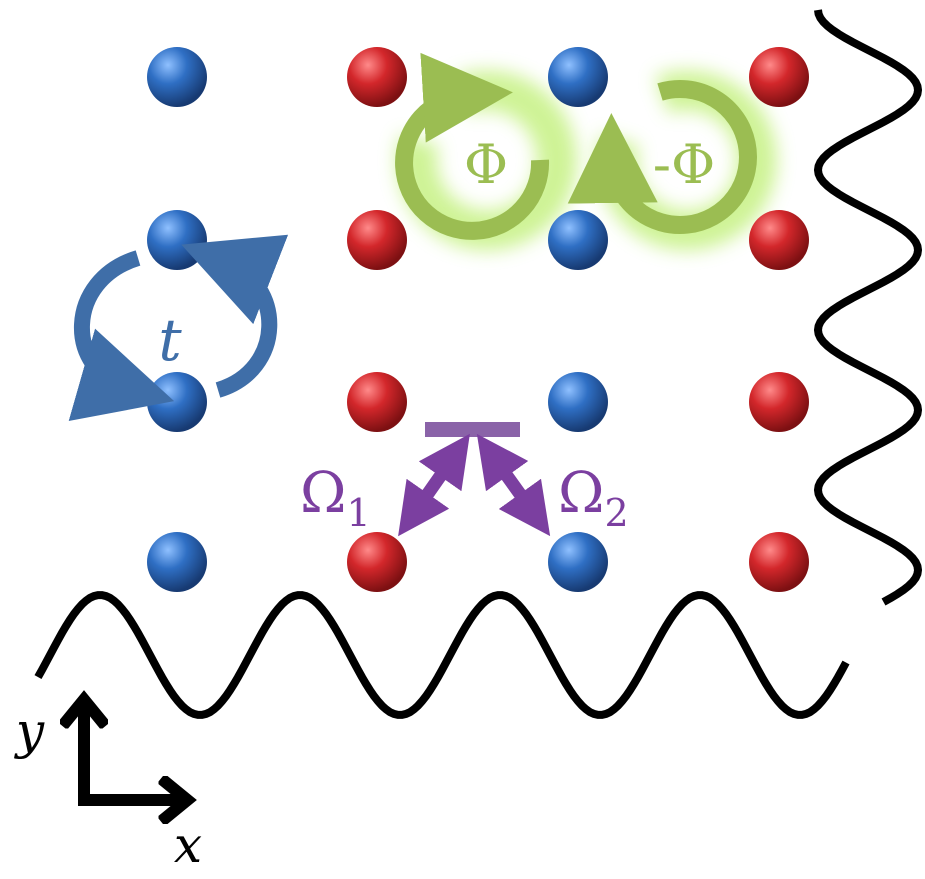  I want to click on vertical-wave-potential, so click(868, 307).